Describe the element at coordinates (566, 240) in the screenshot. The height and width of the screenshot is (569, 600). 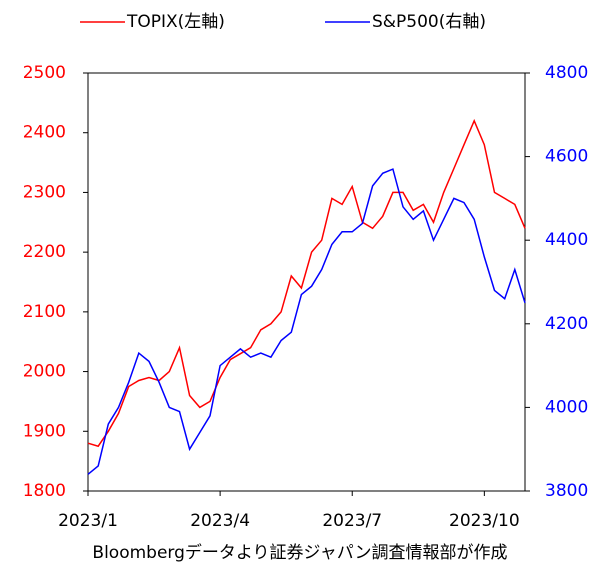
I see `y2-tick-label: 4400` at that location.